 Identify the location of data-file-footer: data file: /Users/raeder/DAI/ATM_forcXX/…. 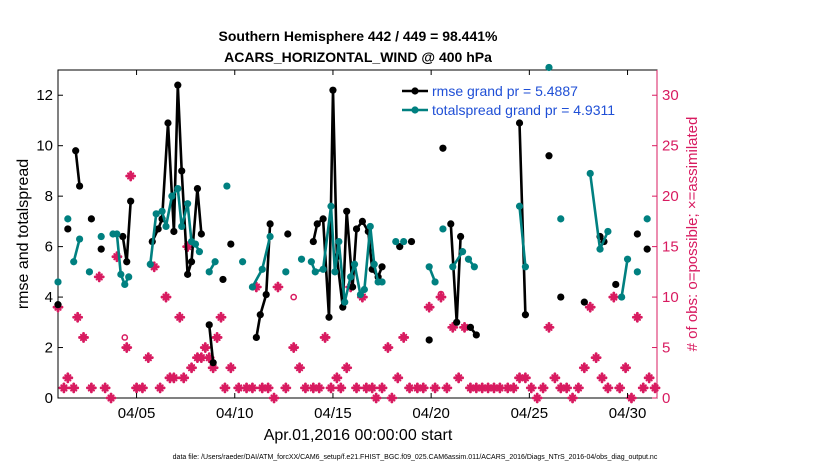
(415, 457).